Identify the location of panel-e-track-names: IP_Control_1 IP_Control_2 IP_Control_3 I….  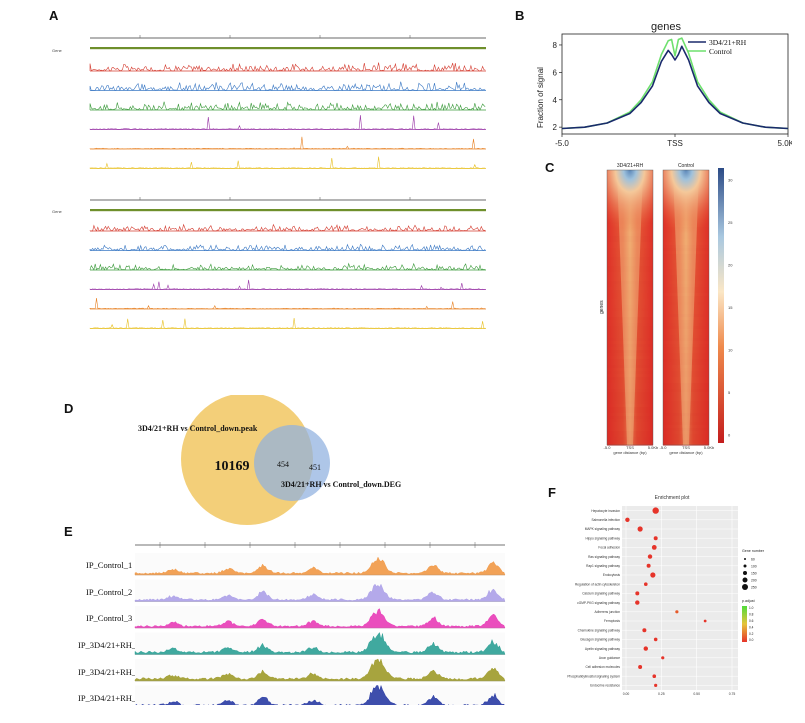
(109, 631).